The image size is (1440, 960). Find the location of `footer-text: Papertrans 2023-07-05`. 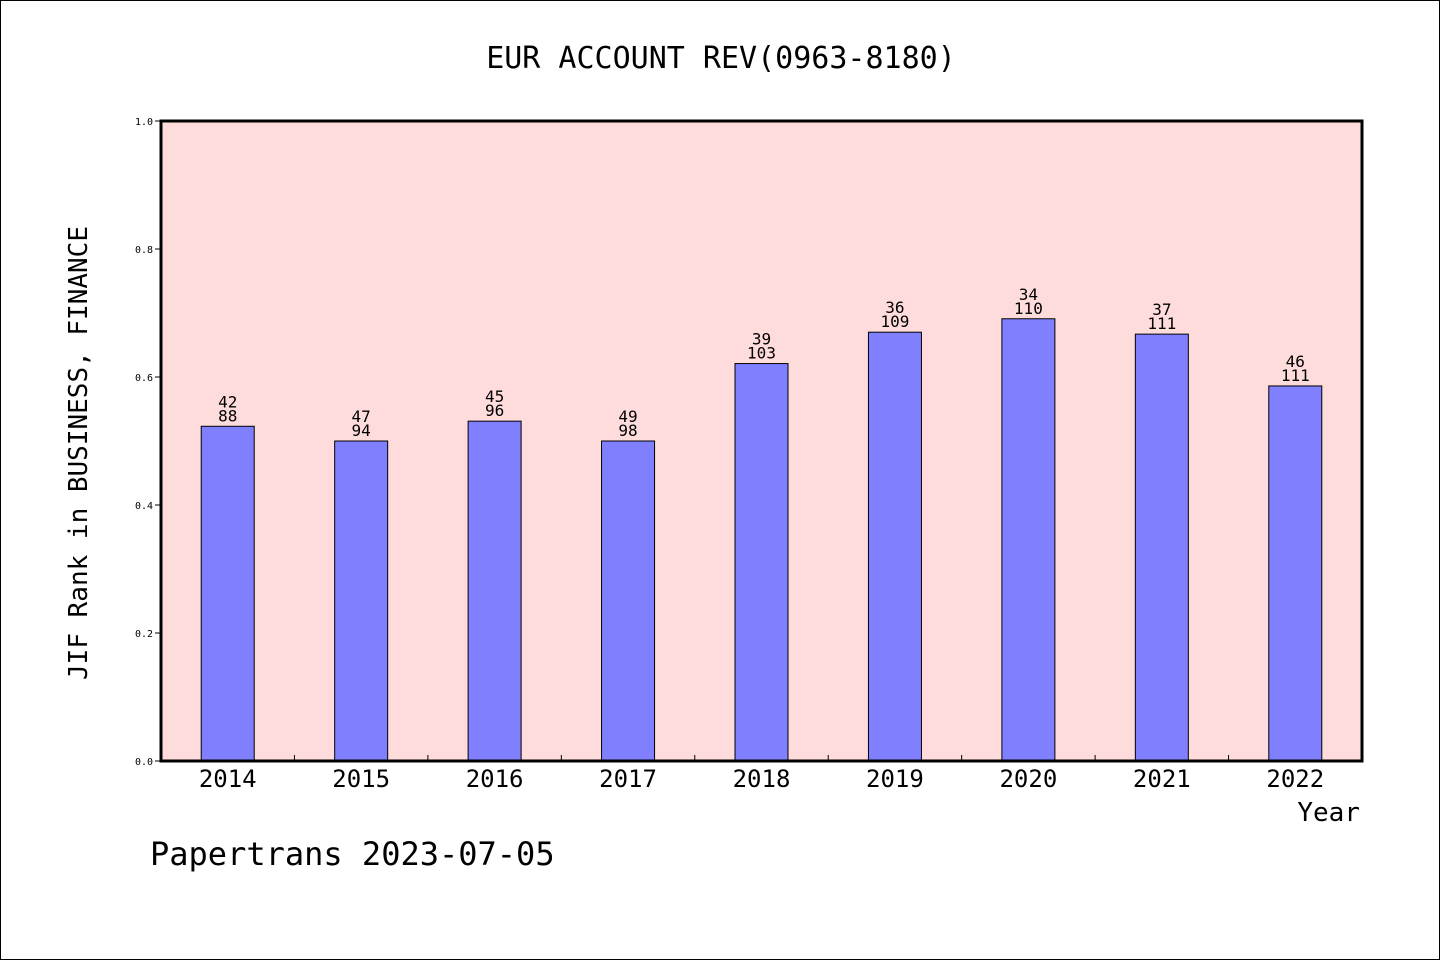

footer-text: Papertrans 2023-07-05 is located at coordinates (352, 854).